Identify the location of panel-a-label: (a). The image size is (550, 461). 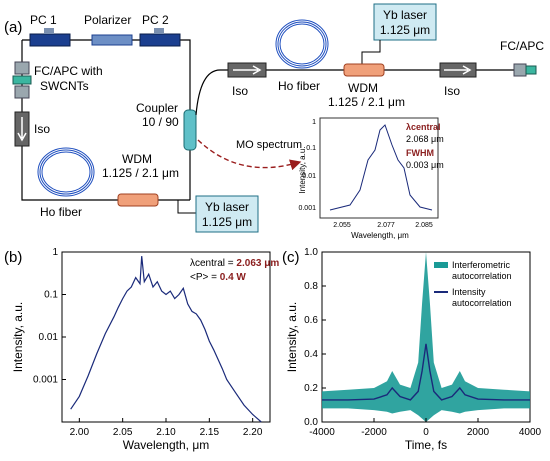
(13, 27).